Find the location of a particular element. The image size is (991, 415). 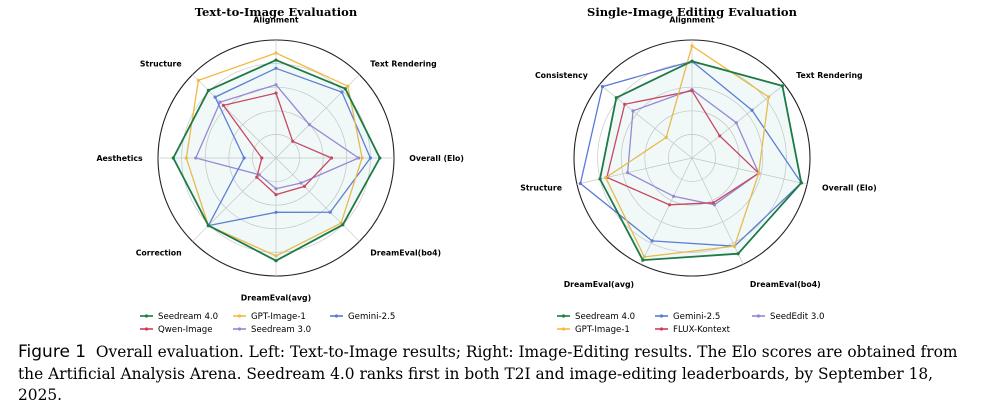

series-seedream-4-0-polygon is located at coordinates (701, 161).